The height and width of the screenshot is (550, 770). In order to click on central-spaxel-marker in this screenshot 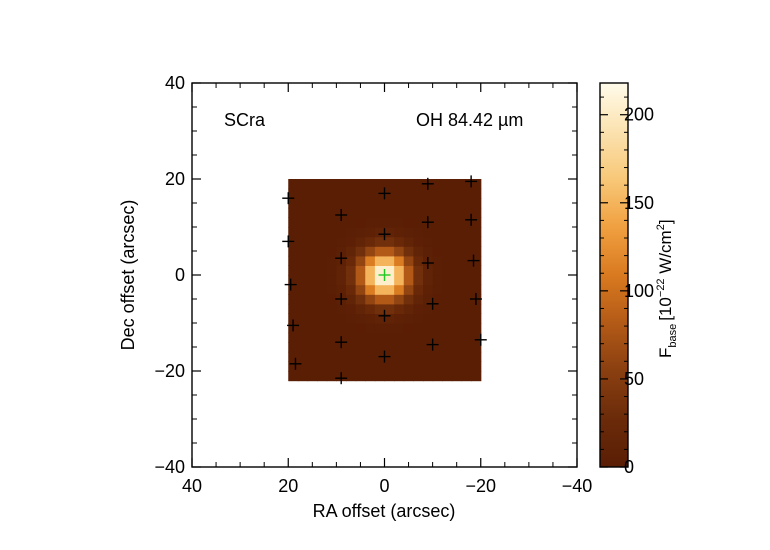, I will do `click(384, 275)`.